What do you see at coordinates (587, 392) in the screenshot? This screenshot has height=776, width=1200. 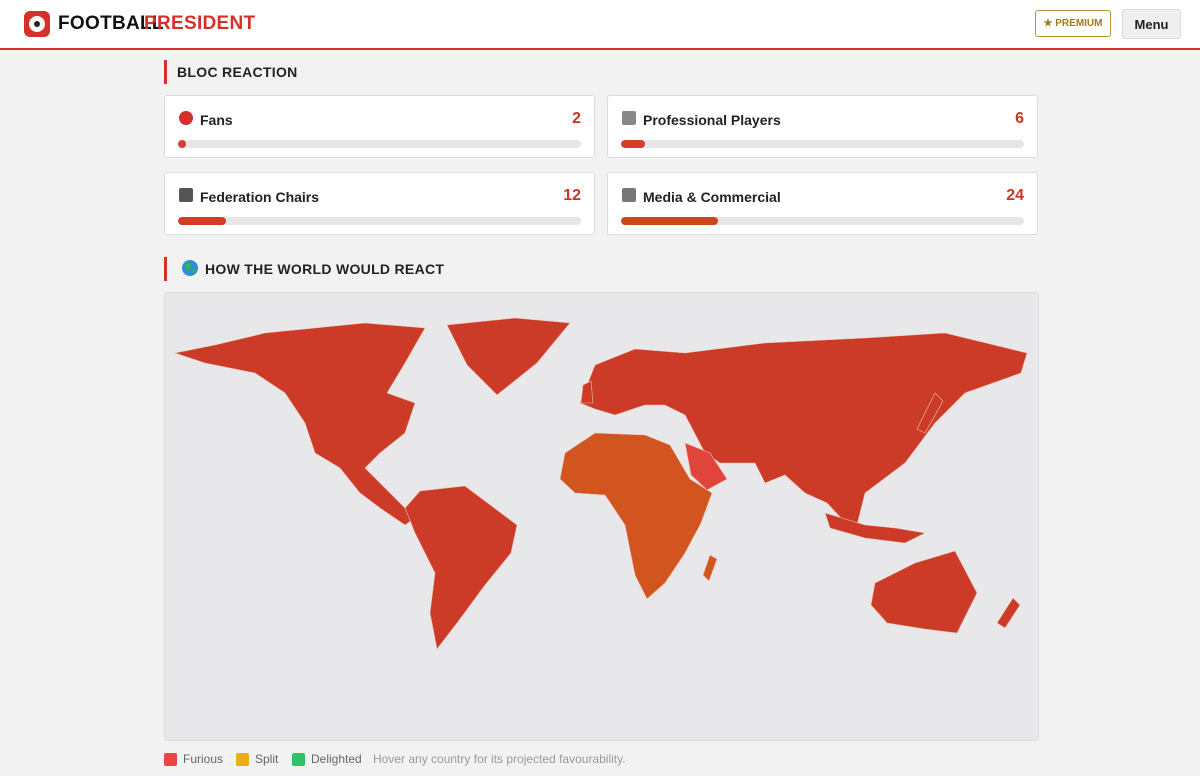 I see `uk` at bounding box center [587, 392].